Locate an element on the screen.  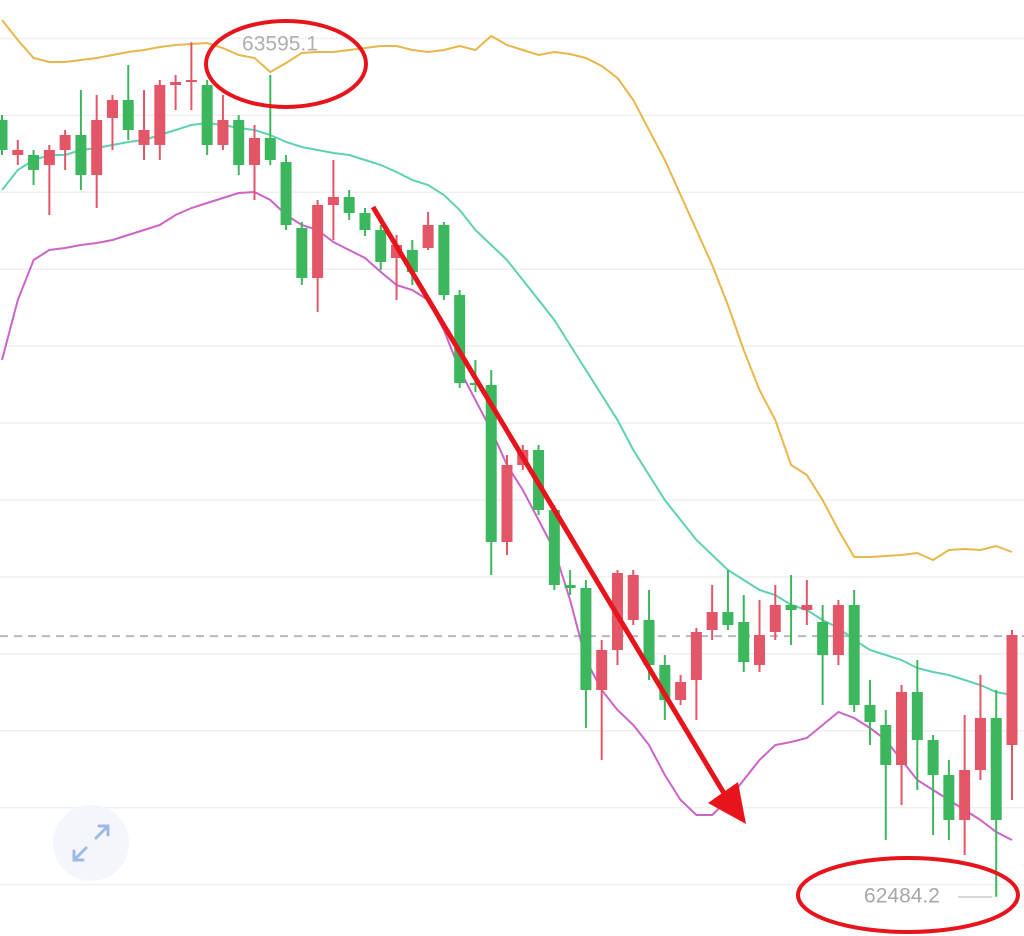
expand-icon is located at coordinates (91, 843).